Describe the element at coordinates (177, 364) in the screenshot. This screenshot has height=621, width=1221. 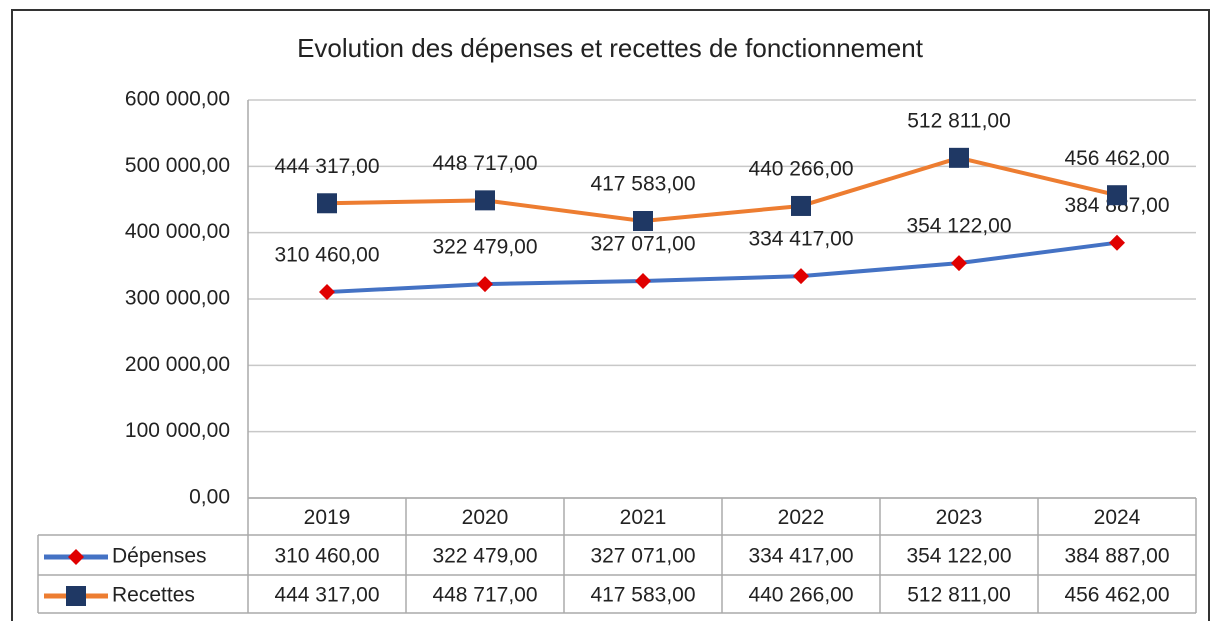
I see `y-tick-label: 200 000,00` at that location.